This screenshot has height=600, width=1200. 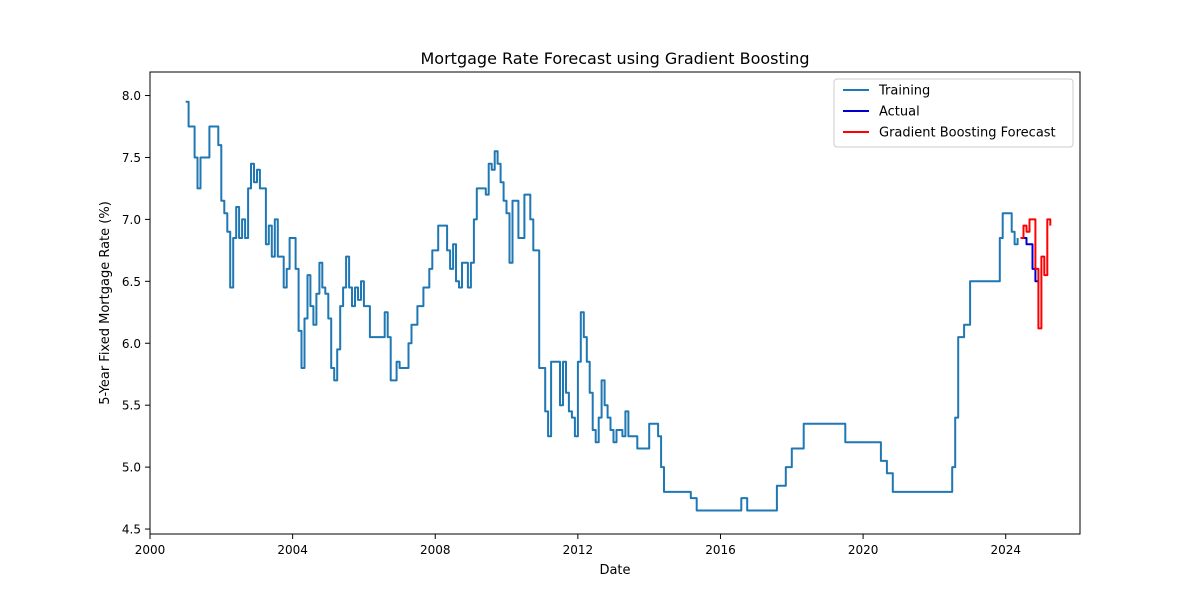 What do you see at coordinates (131, 344) in the screenshot?
I see `y-tick-label: 6.0` at bounding box center [131, 344].